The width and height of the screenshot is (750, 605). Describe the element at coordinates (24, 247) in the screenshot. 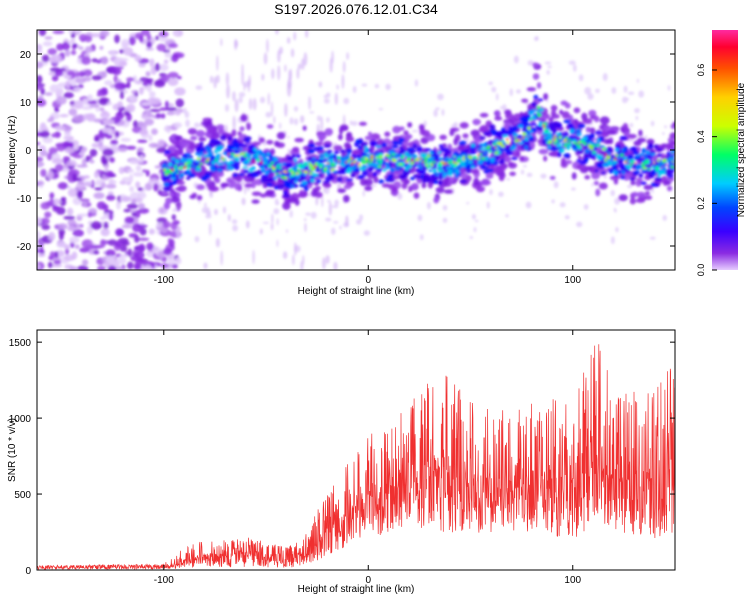

I see `y-tick-label: -20` at that location.